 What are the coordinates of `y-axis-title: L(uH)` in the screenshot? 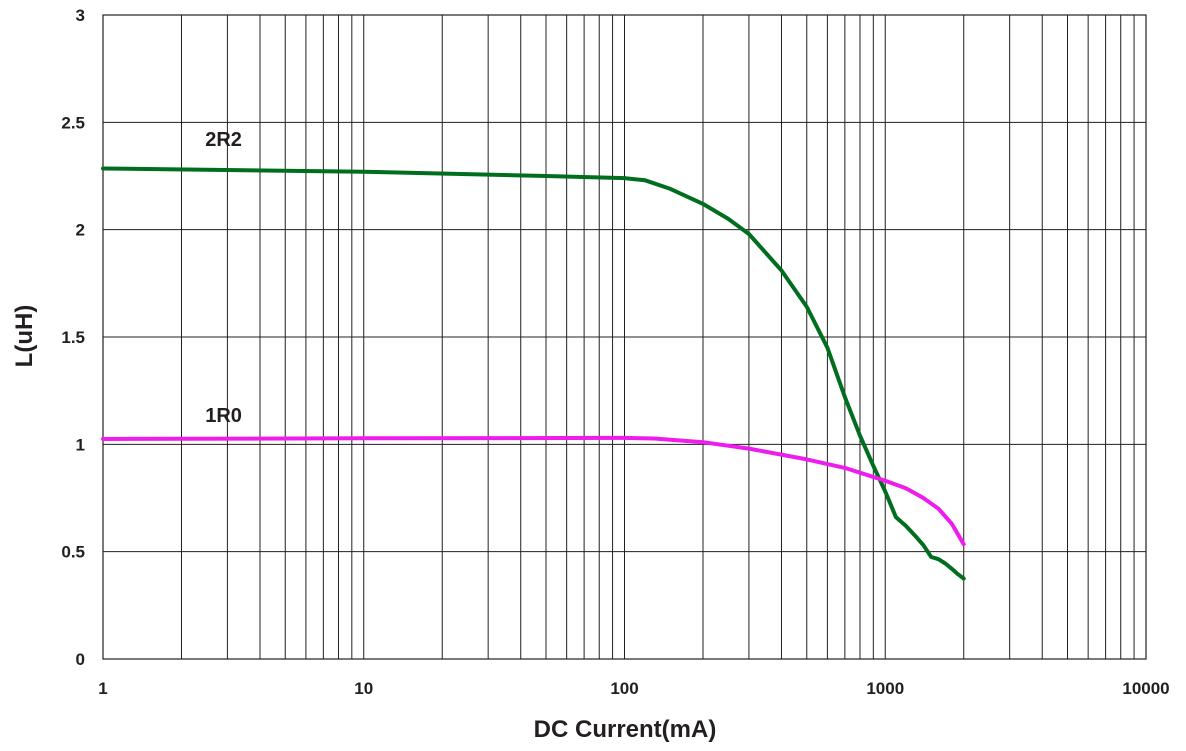 It's located at (24, 336).